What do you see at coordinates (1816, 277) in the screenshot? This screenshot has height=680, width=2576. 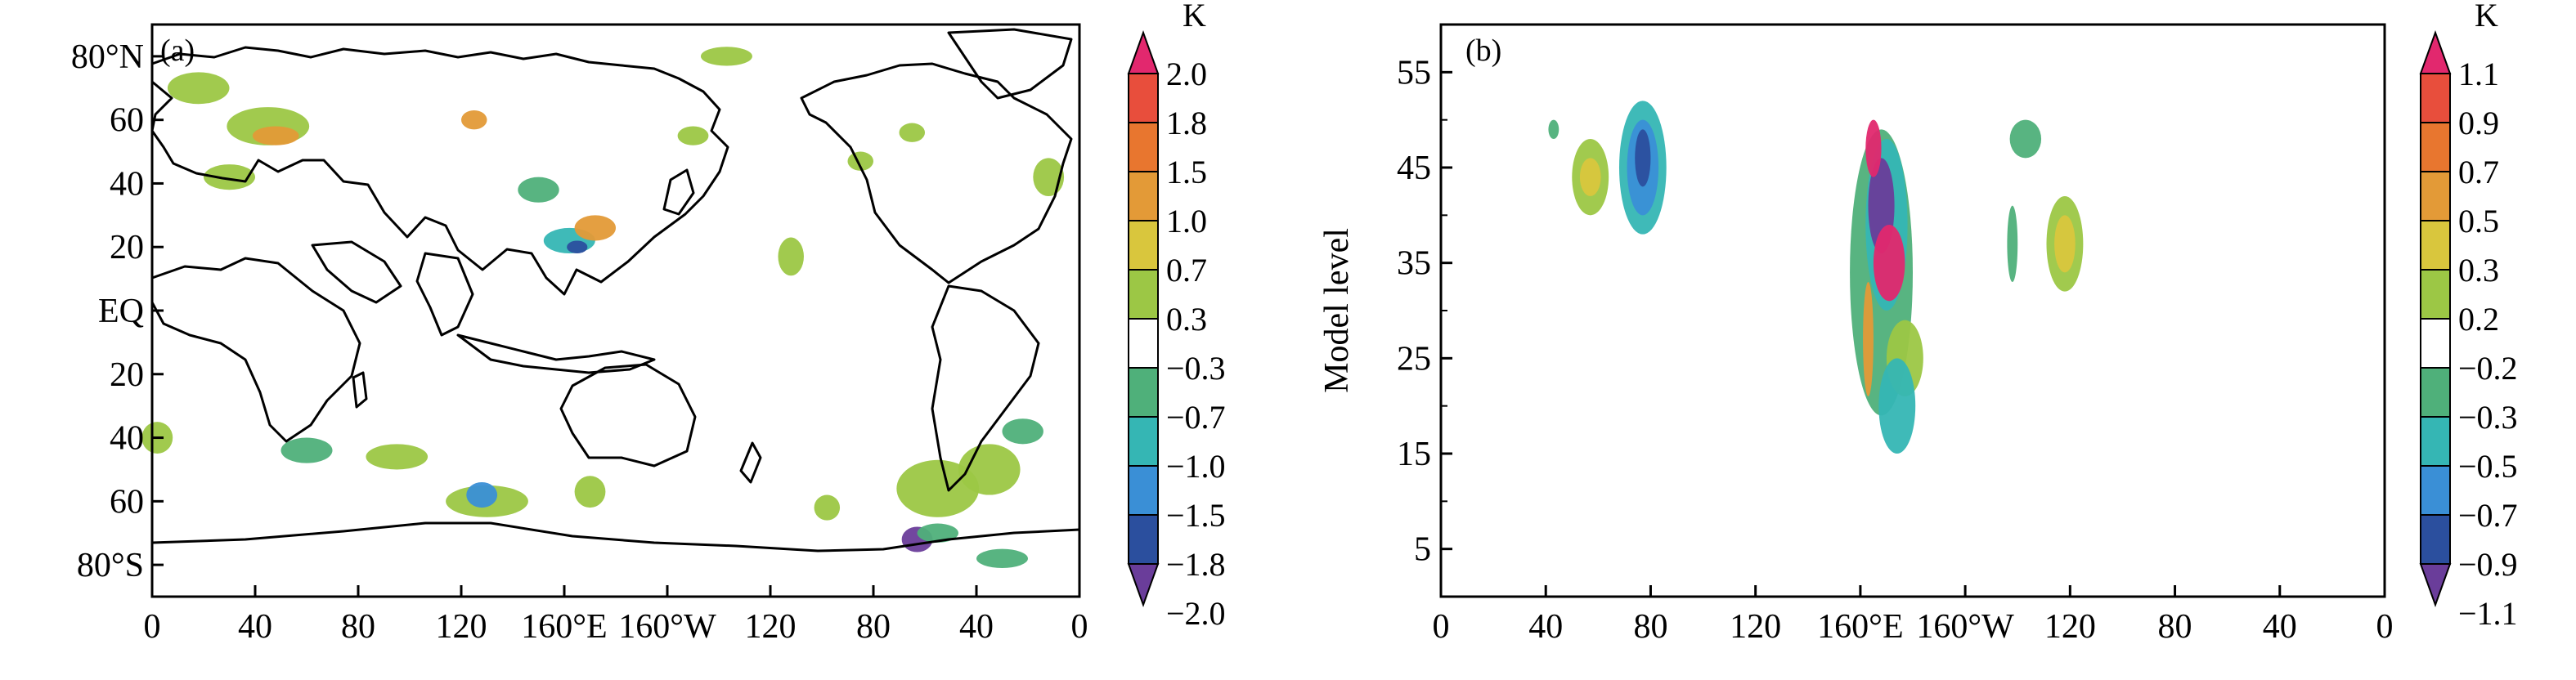 I see `anomaly-patches` at bounding box center [1816, 277].